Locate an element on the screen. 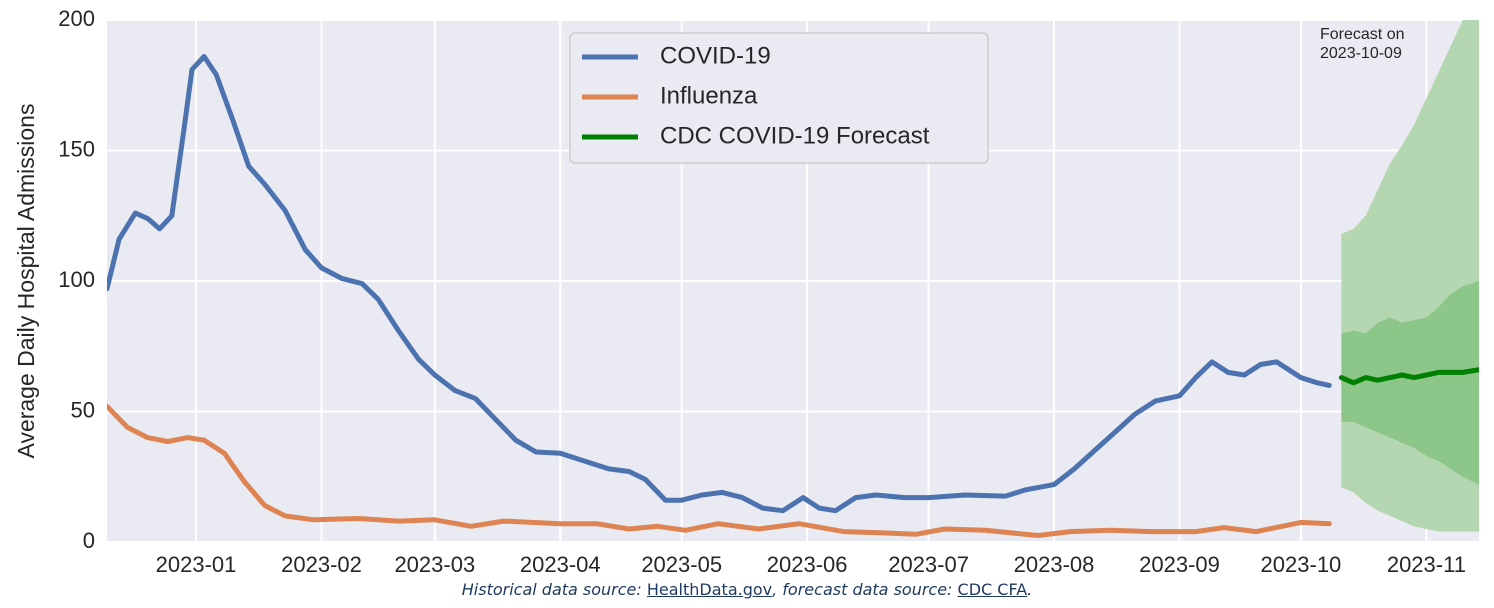  annotation: Forecast on is located at coordinates (1362, 34).